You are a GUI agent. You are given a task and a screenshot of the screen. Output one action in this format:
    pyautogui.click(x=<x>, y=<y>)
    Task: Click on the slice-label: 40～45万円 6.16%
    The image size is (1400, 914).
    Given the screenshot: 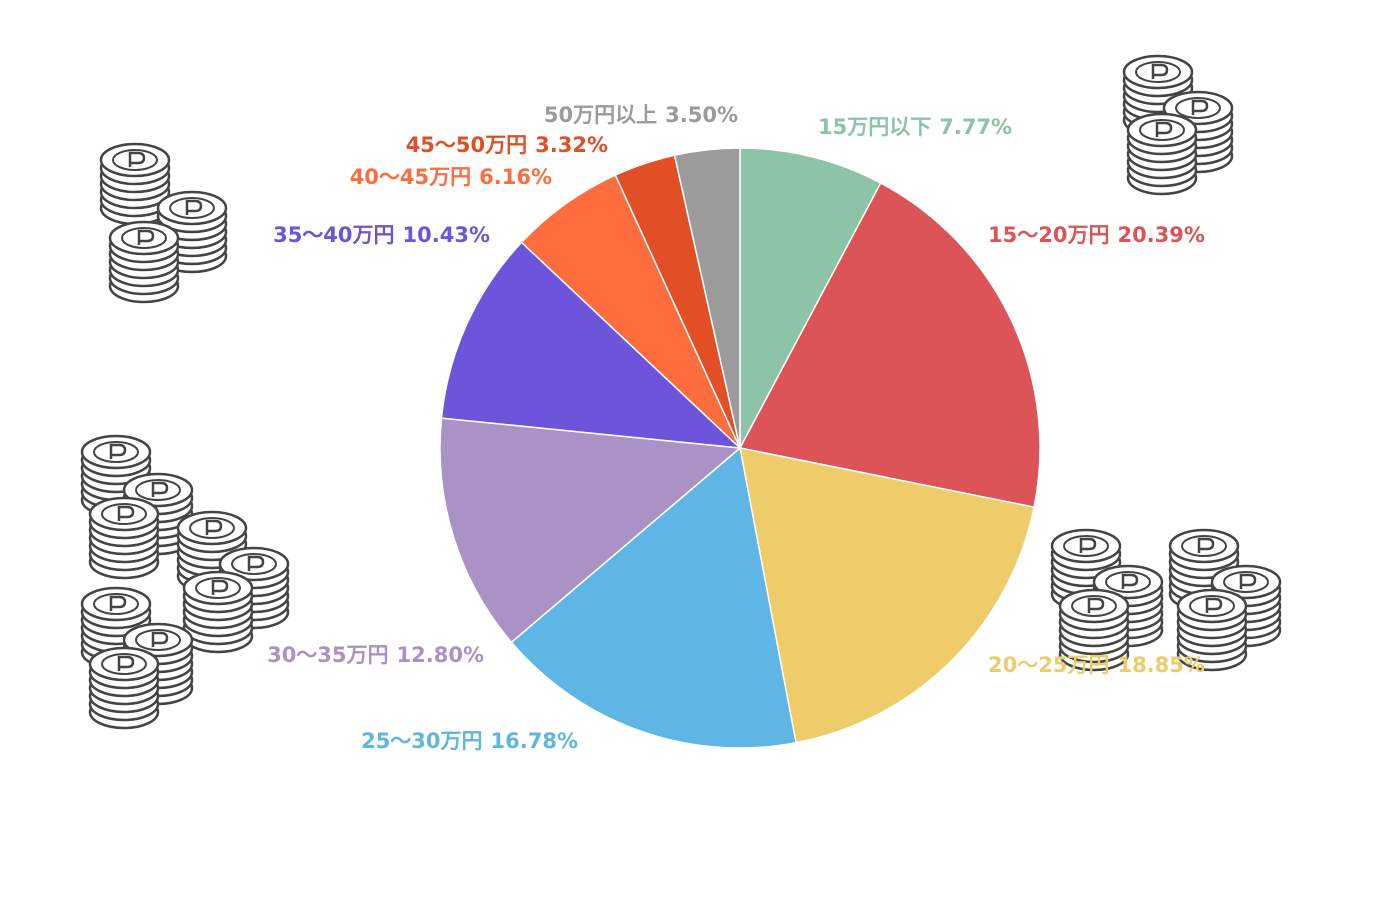 What is the action you would take?
    pyautogui.click(x=451, y=177)
    